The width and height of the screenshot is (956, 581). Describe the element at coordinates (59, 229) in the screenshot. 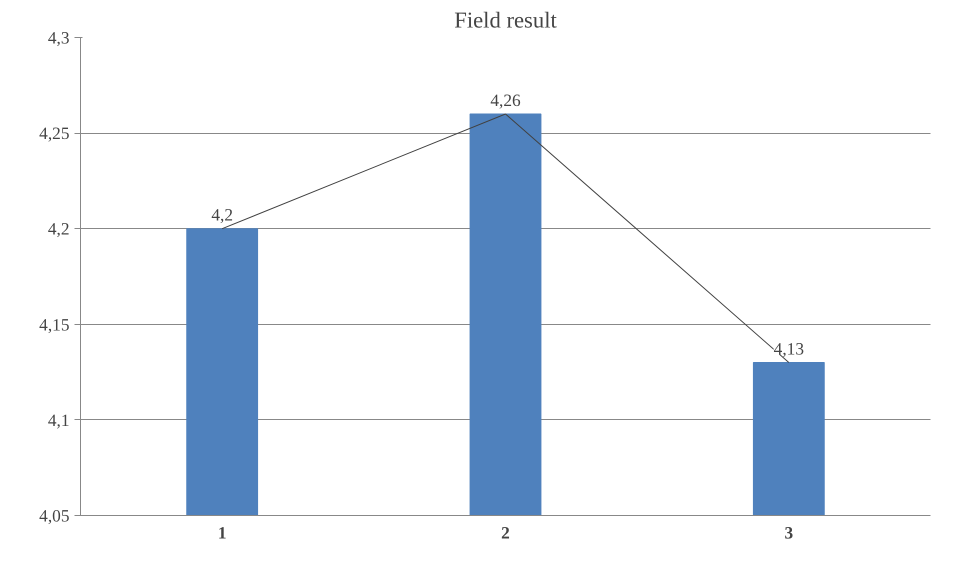

I see `y-tick-label: 4,2` at that location.